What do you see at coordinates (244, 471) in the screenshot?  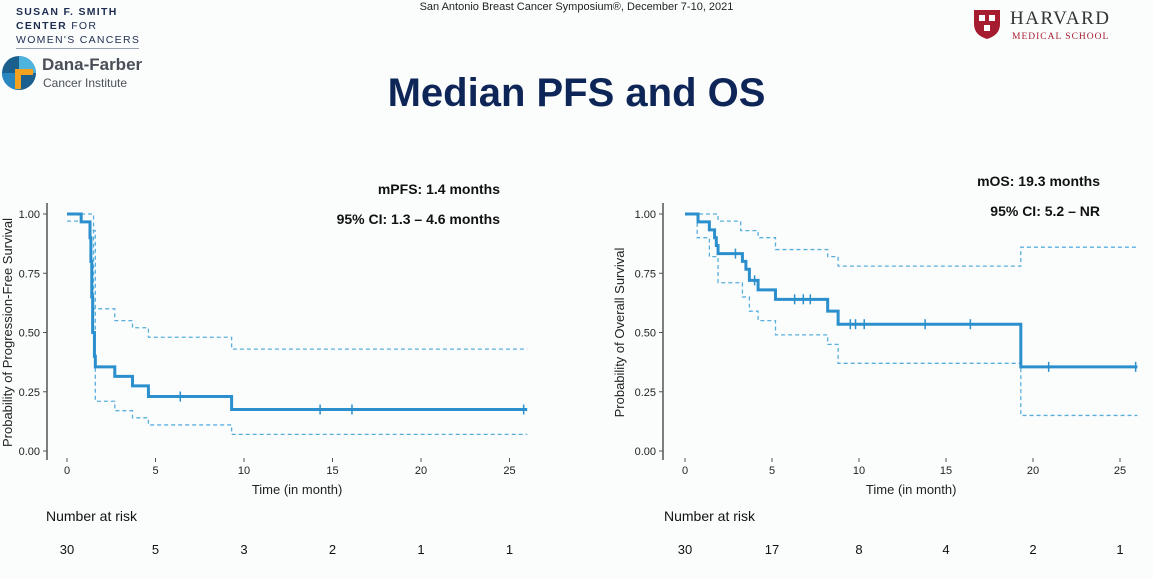 I see `pfs-x-tick-label: 10` at bounding box center [244, 471].